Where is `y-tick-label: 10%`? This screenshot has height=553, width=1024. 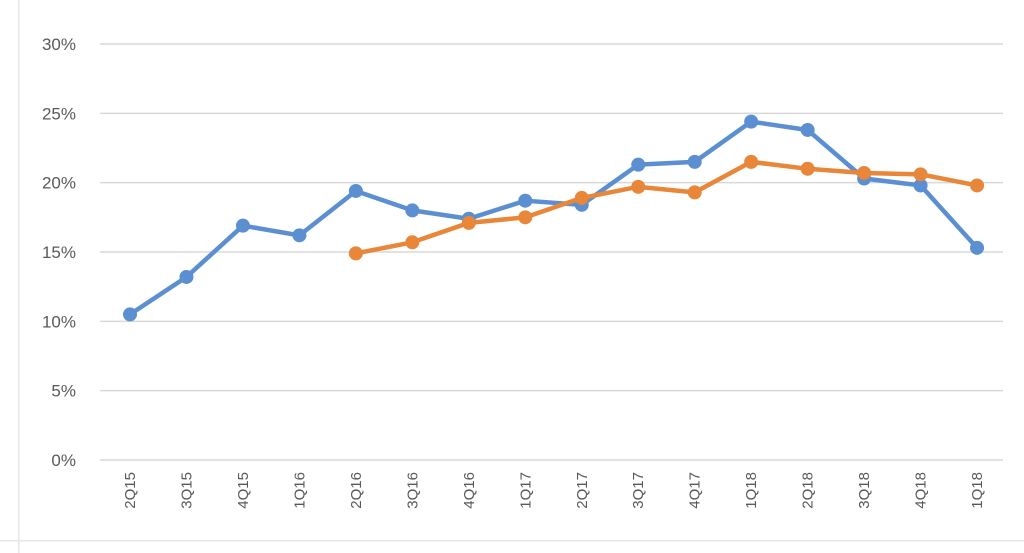 y-tick-label: 10% is located at coordinates (59, 321).